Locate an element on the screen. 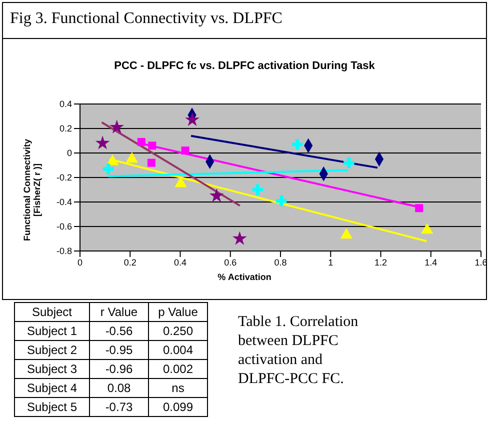 This screenshot has width=489, height=429. chart-subtitle: PCC - DLPFC fc vs. DLPFC activation During Task is located at coordinates (244, 66).